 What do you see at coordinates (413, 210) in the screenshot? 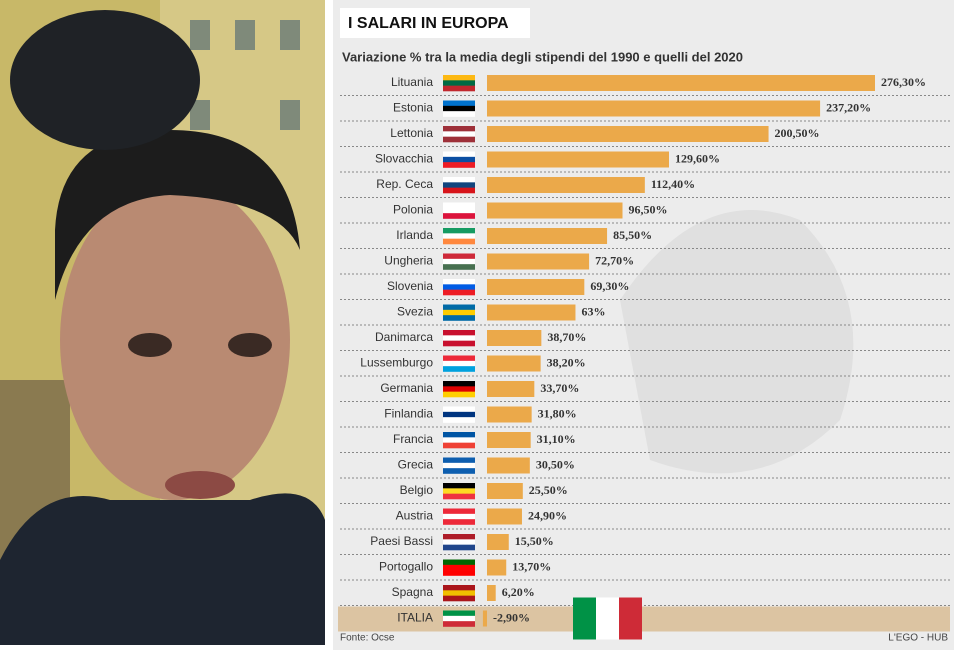
I see `category-label: Polonia` at bounding box center [413, 210].